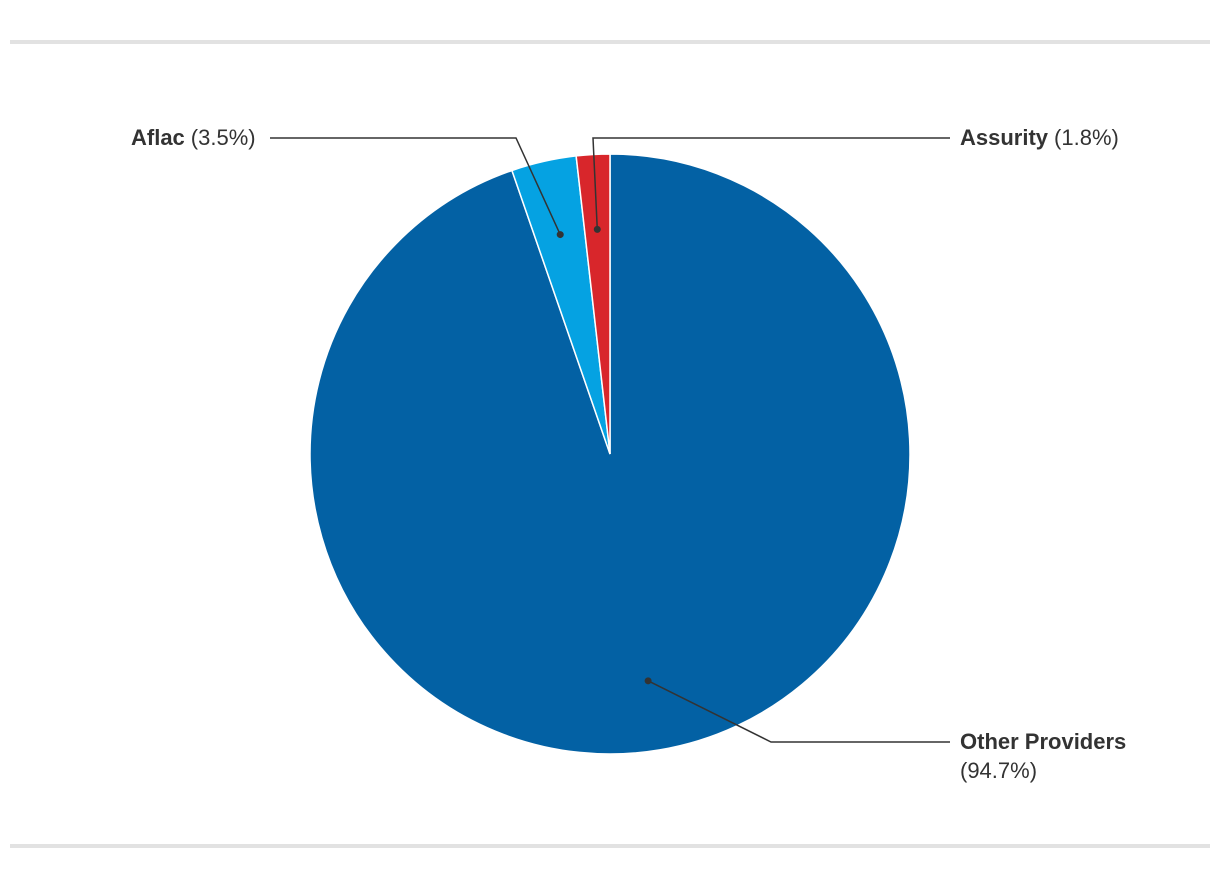  What do you see at coordinates (1086, 137) in the screenshot?
I see `label-assurity-percent: (1.8%)` at bounding box center [1086, 137].